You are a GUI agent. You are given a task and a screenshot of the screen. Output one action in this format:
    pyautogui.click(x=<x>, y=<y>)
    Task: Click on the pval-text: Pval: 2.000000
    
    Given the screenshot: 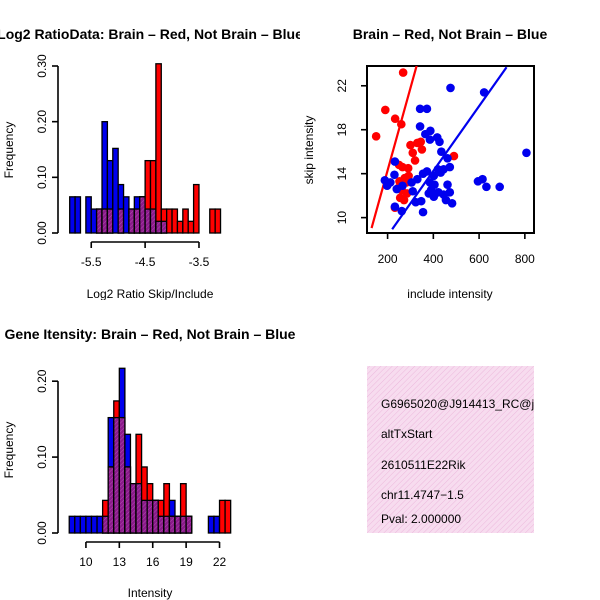 What is the action you would take?
    pyautogui.click(x=421, y=519)
    